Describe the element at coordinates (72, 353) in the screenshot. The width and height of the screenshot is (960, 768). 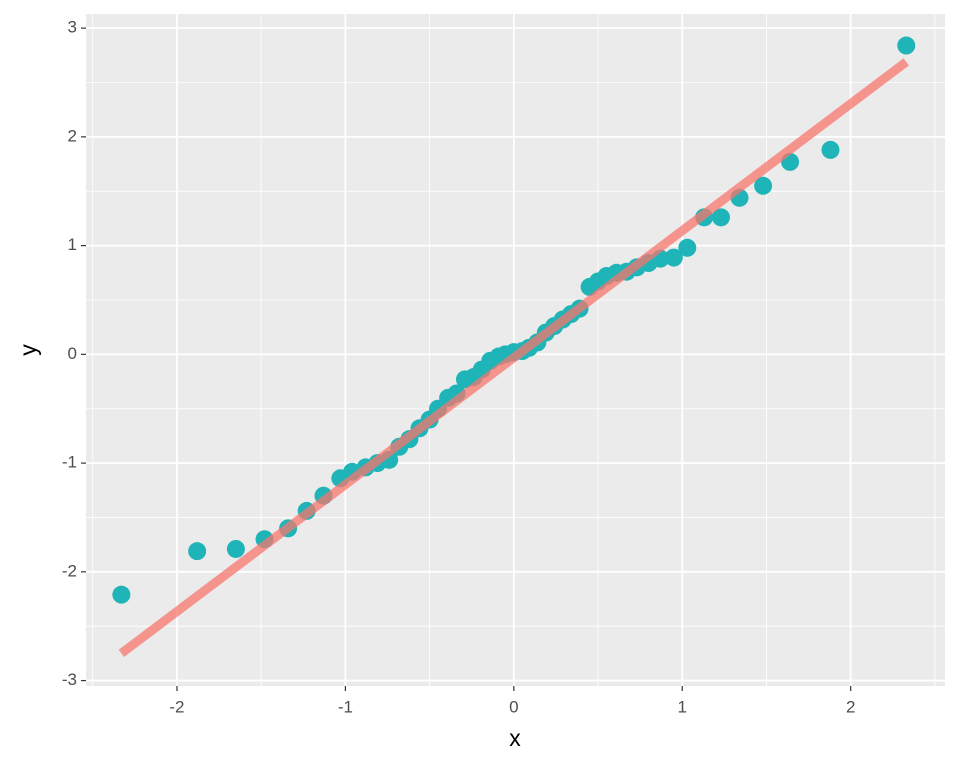
I see `y-tick-label: 0` at that location.